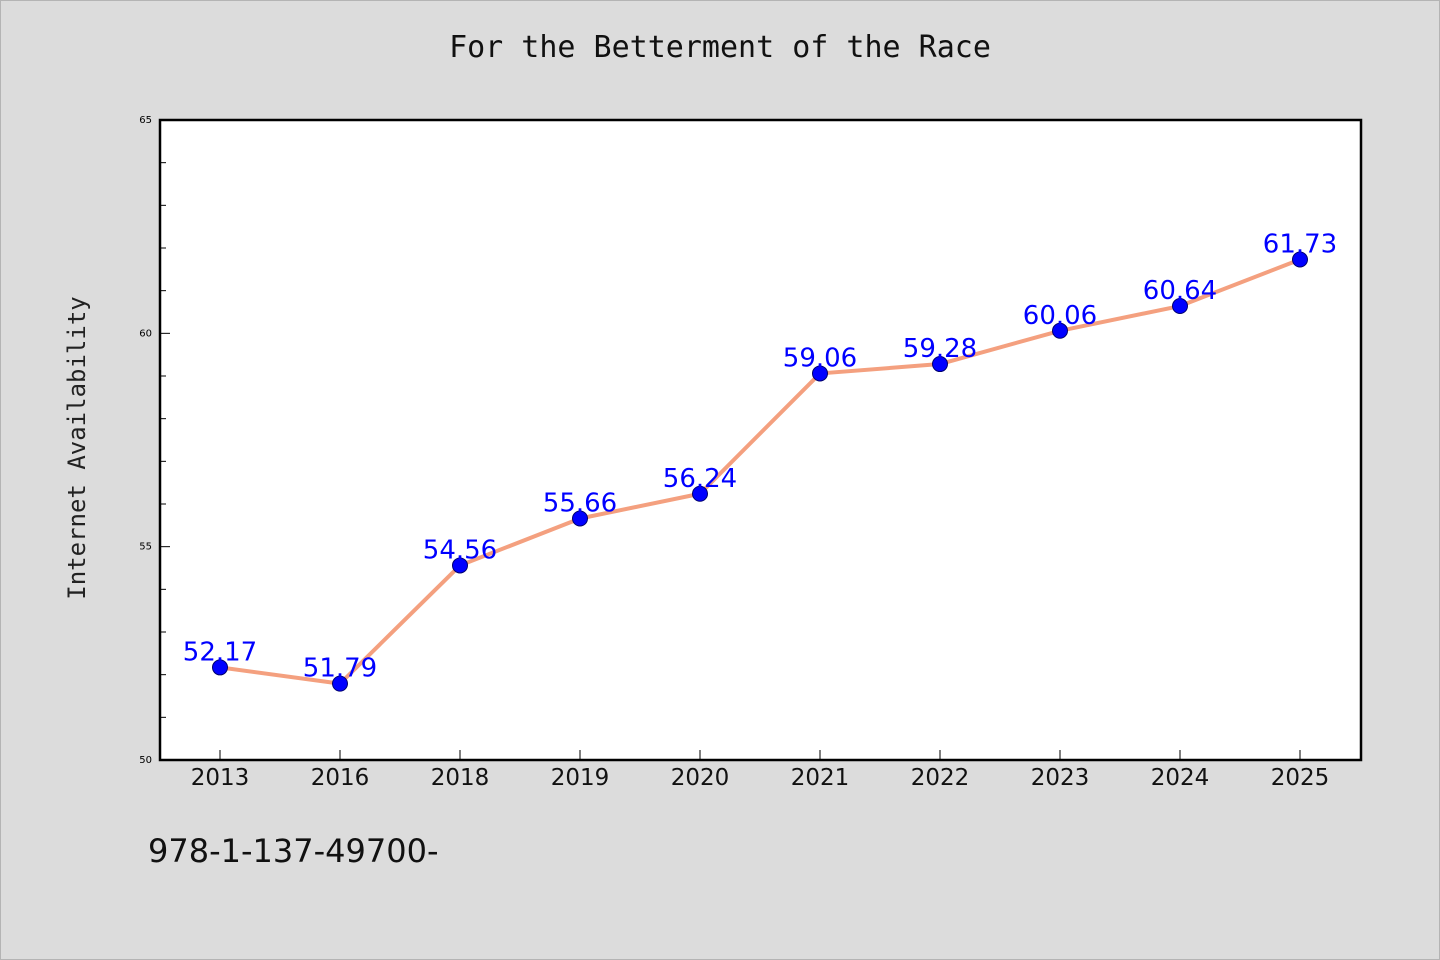  What do you see at coordinates (220, 652) in the screenshot?
I see `data-label: 52.17` at bounding box center [220, 652].